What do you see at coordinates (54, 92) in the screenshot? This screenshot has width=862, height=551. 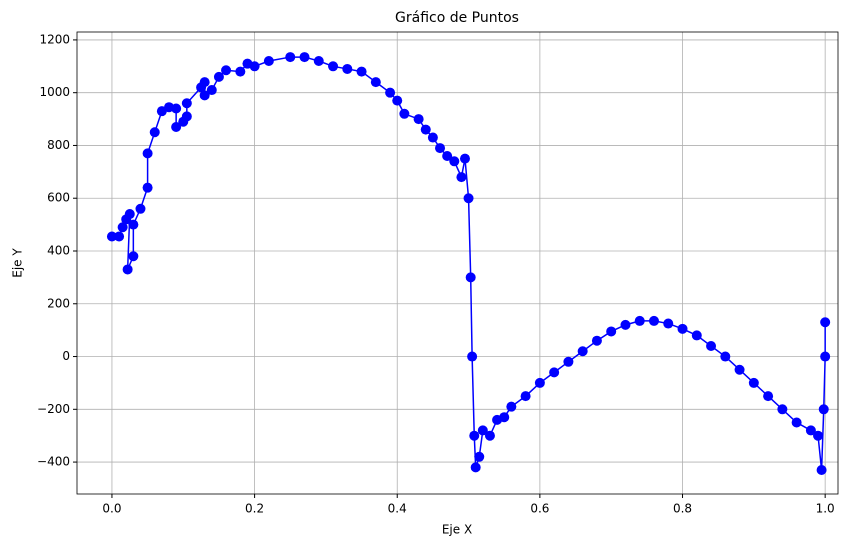 I see `y-tick-label: 1000` at bounding box center [54, 92].